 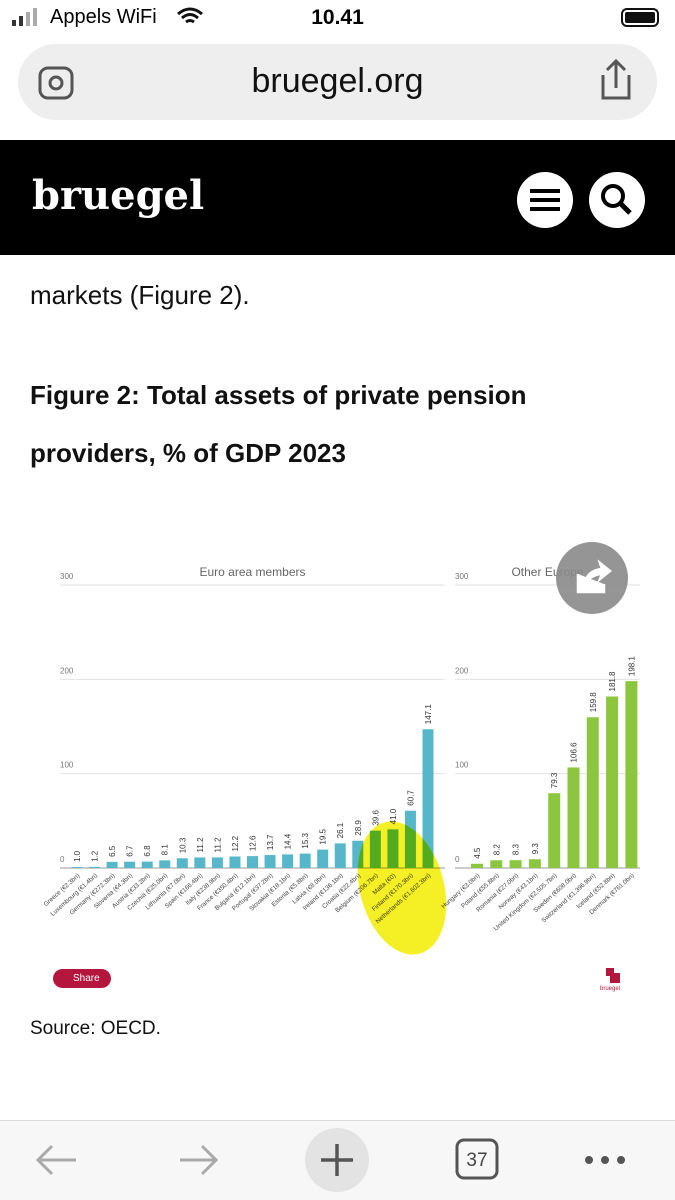 What do you see at coordinates (130, 851) in the screenshot?
I see `value-label: 6.7` at bounding box center [130, 851].